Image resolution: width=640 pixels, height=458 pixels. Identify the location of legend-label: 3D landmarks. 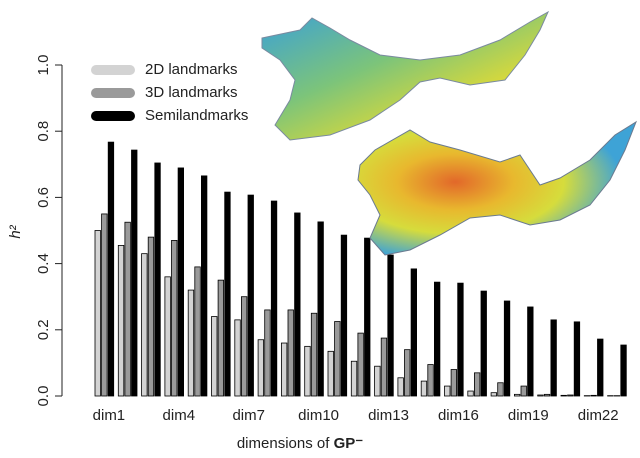
(191, 92).